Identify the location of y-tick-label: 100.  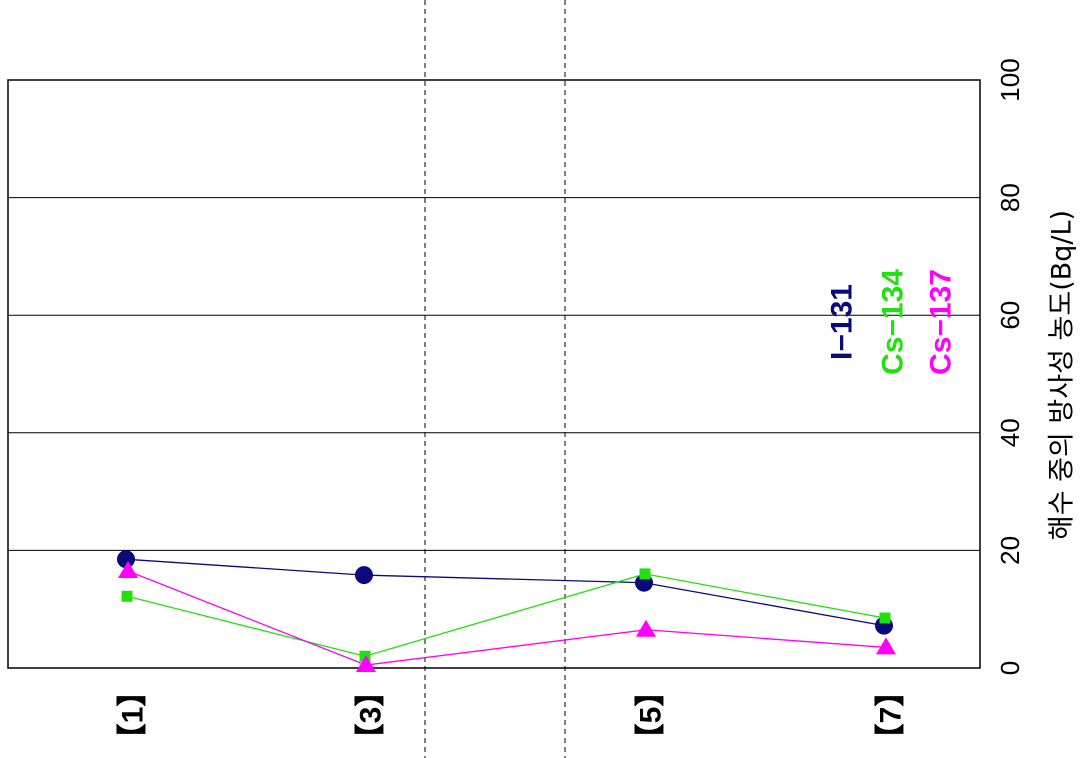
(1010, 79).